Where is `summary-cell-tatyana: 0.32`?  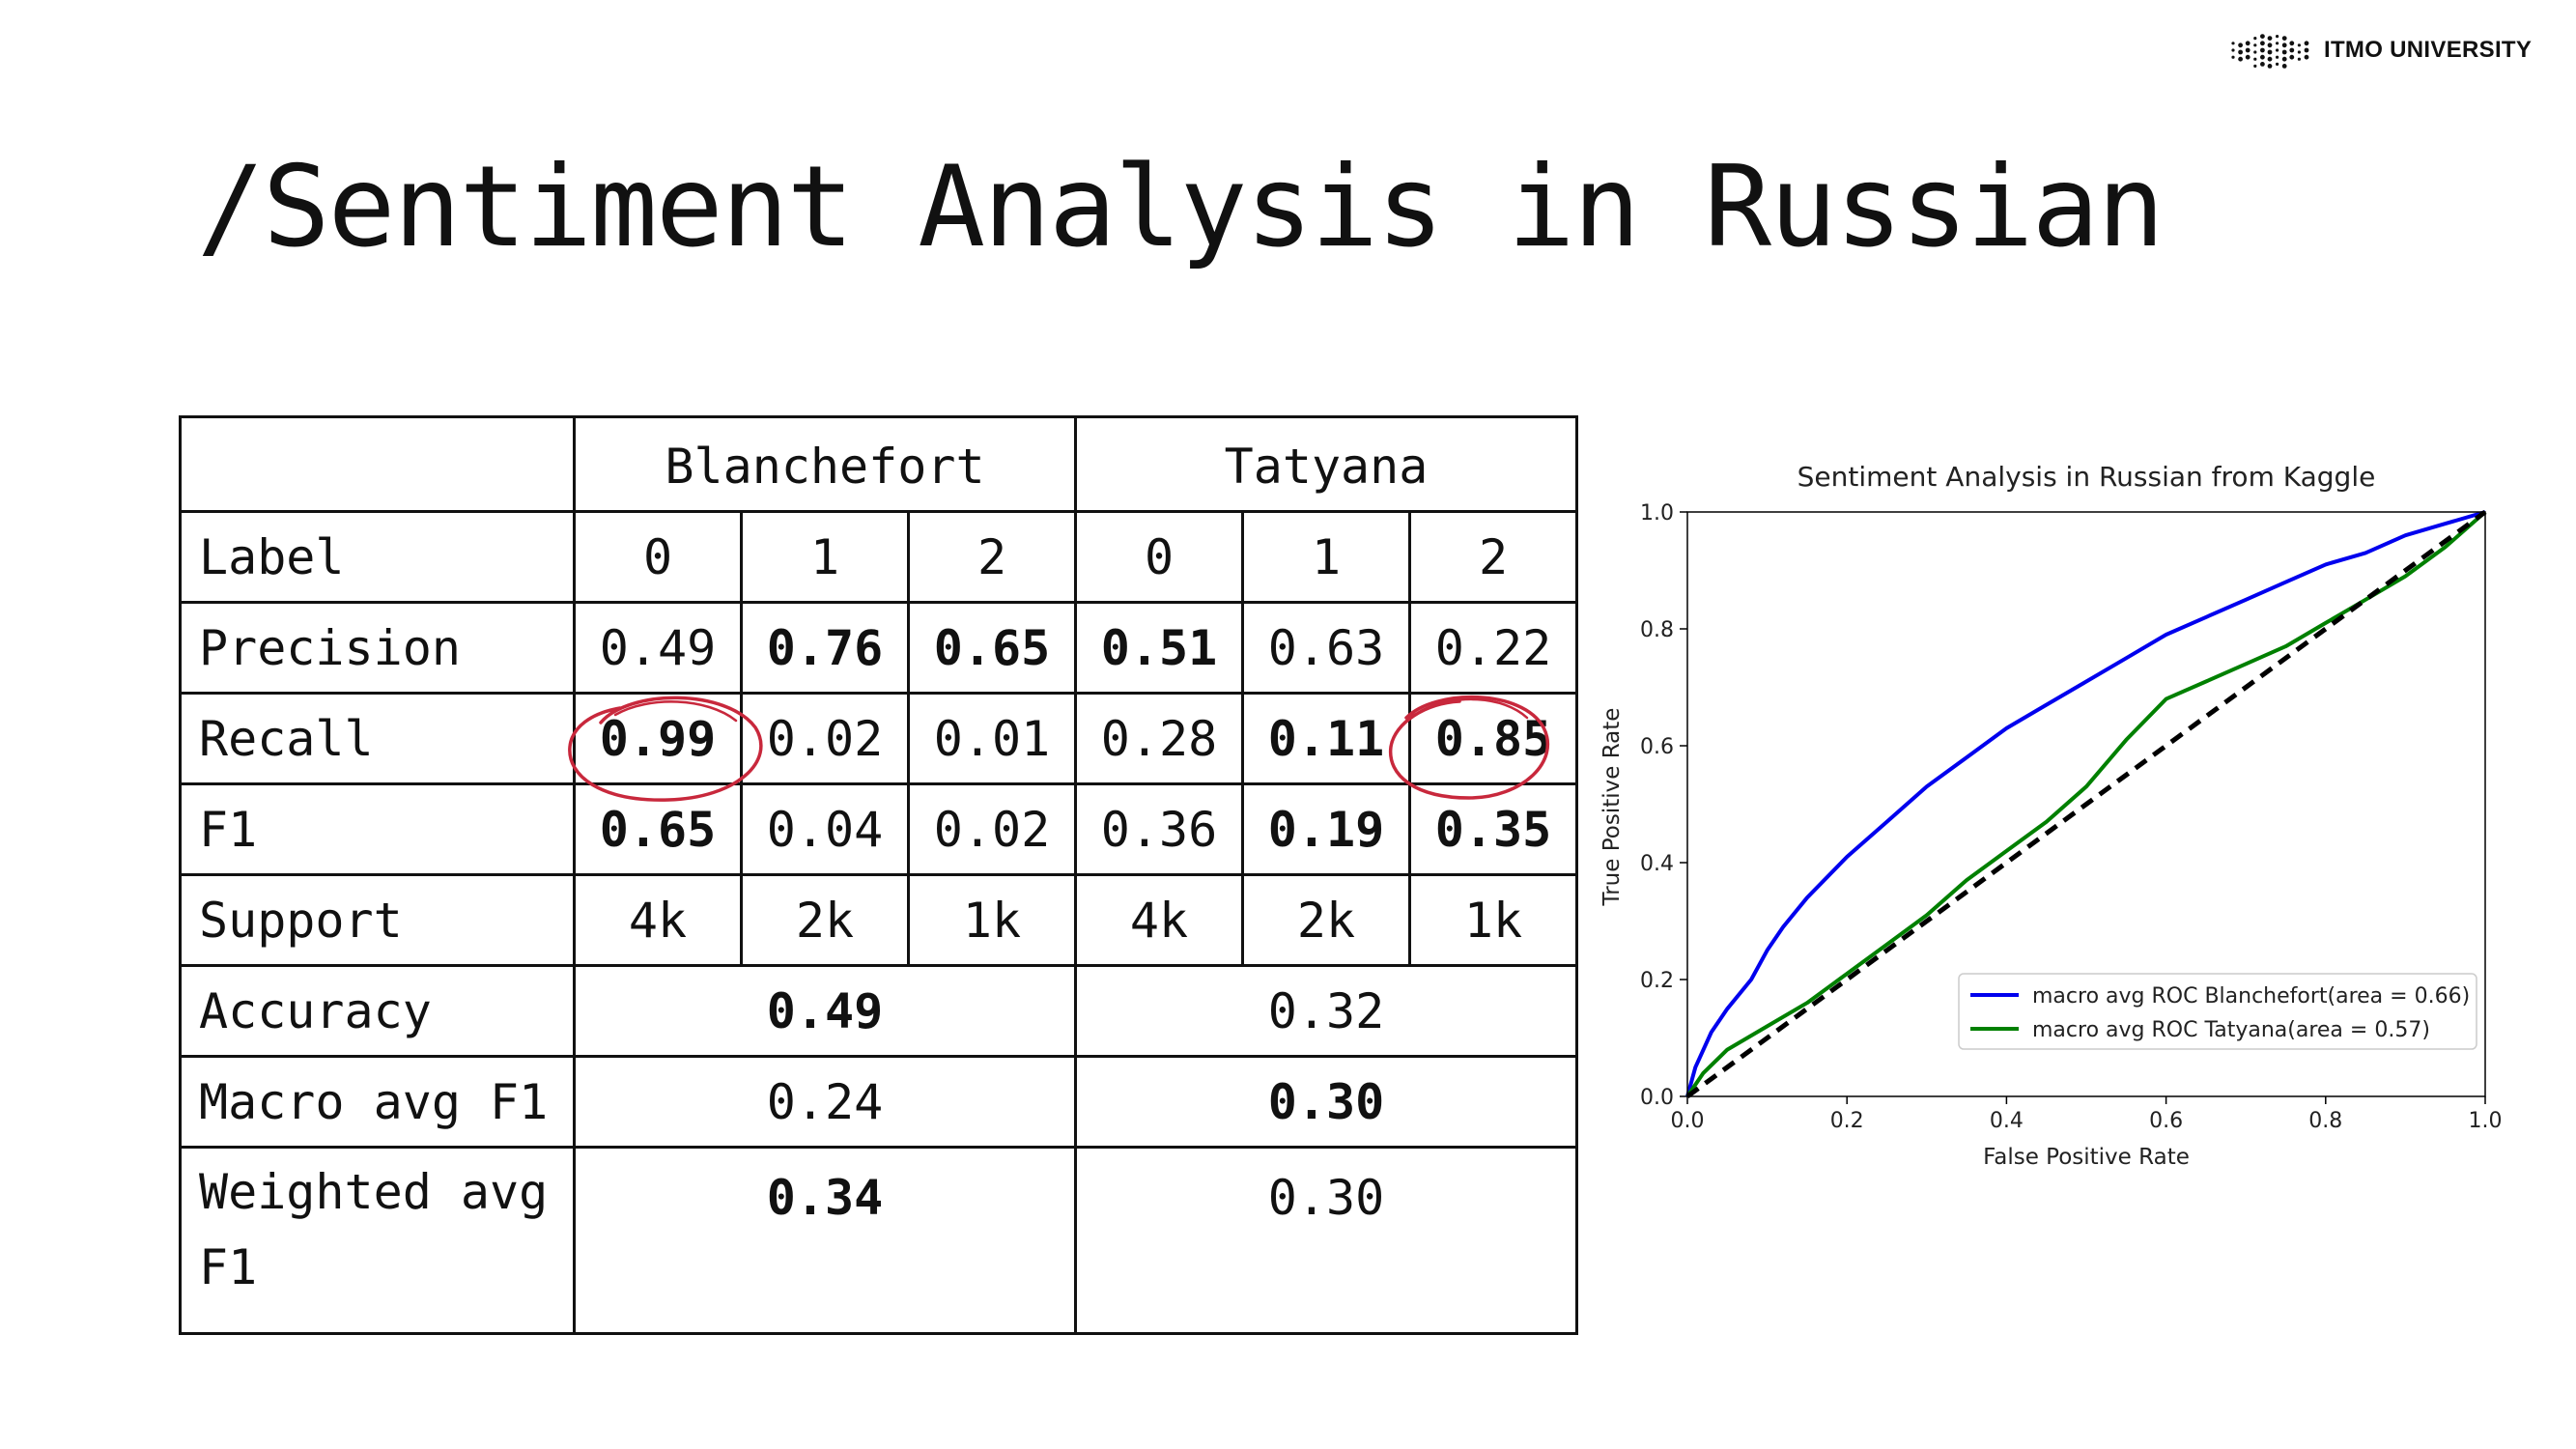
summary-cell-tatyana: 0.32 is located at coordinates (1326, 1011).